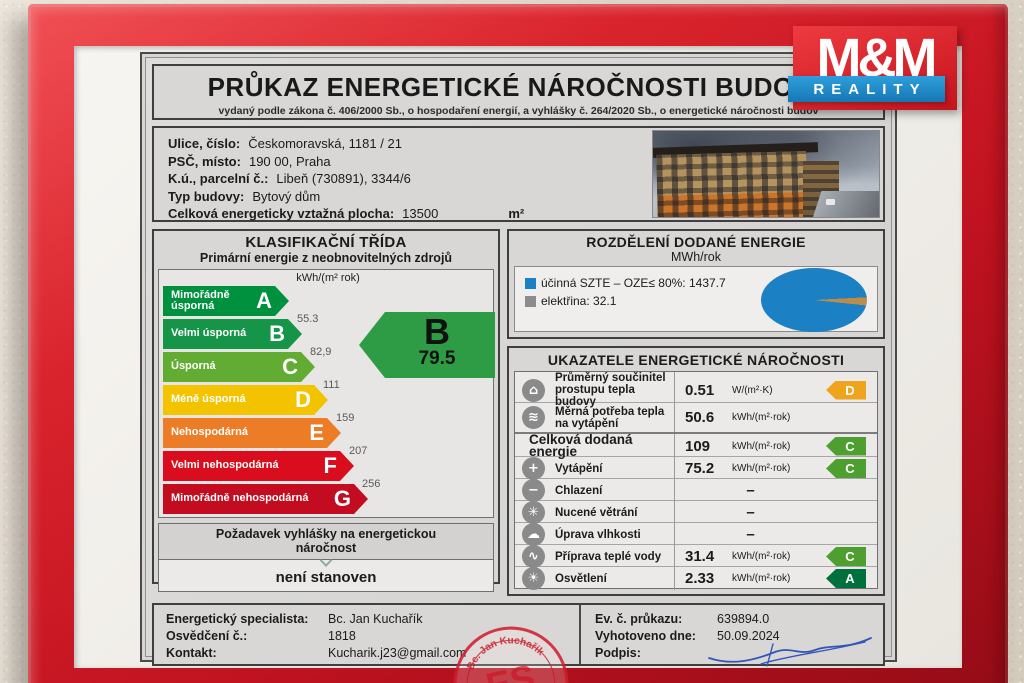  Describe the element at coordinates (427, 345) in the screenshot. I see `energy-rating-arrow: B 79.5` at that location.